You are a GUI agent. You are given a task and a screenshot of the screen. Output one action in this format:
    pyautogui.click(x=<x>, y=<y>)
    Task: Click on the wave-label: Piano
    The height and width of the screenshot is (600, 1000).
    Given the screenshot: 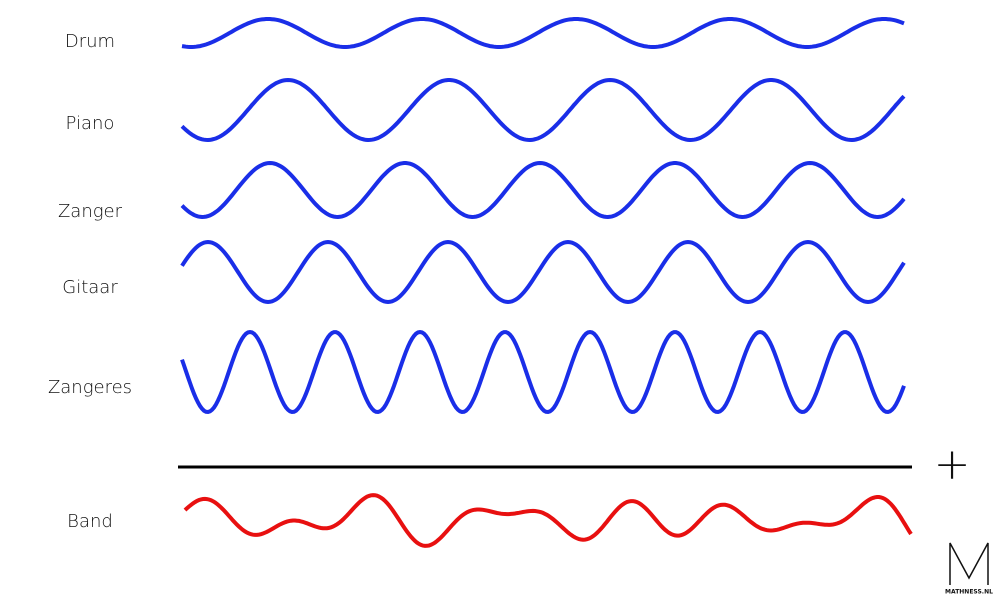 What is the action you would take?
    pyautogui.click(x=90, y=123)
    